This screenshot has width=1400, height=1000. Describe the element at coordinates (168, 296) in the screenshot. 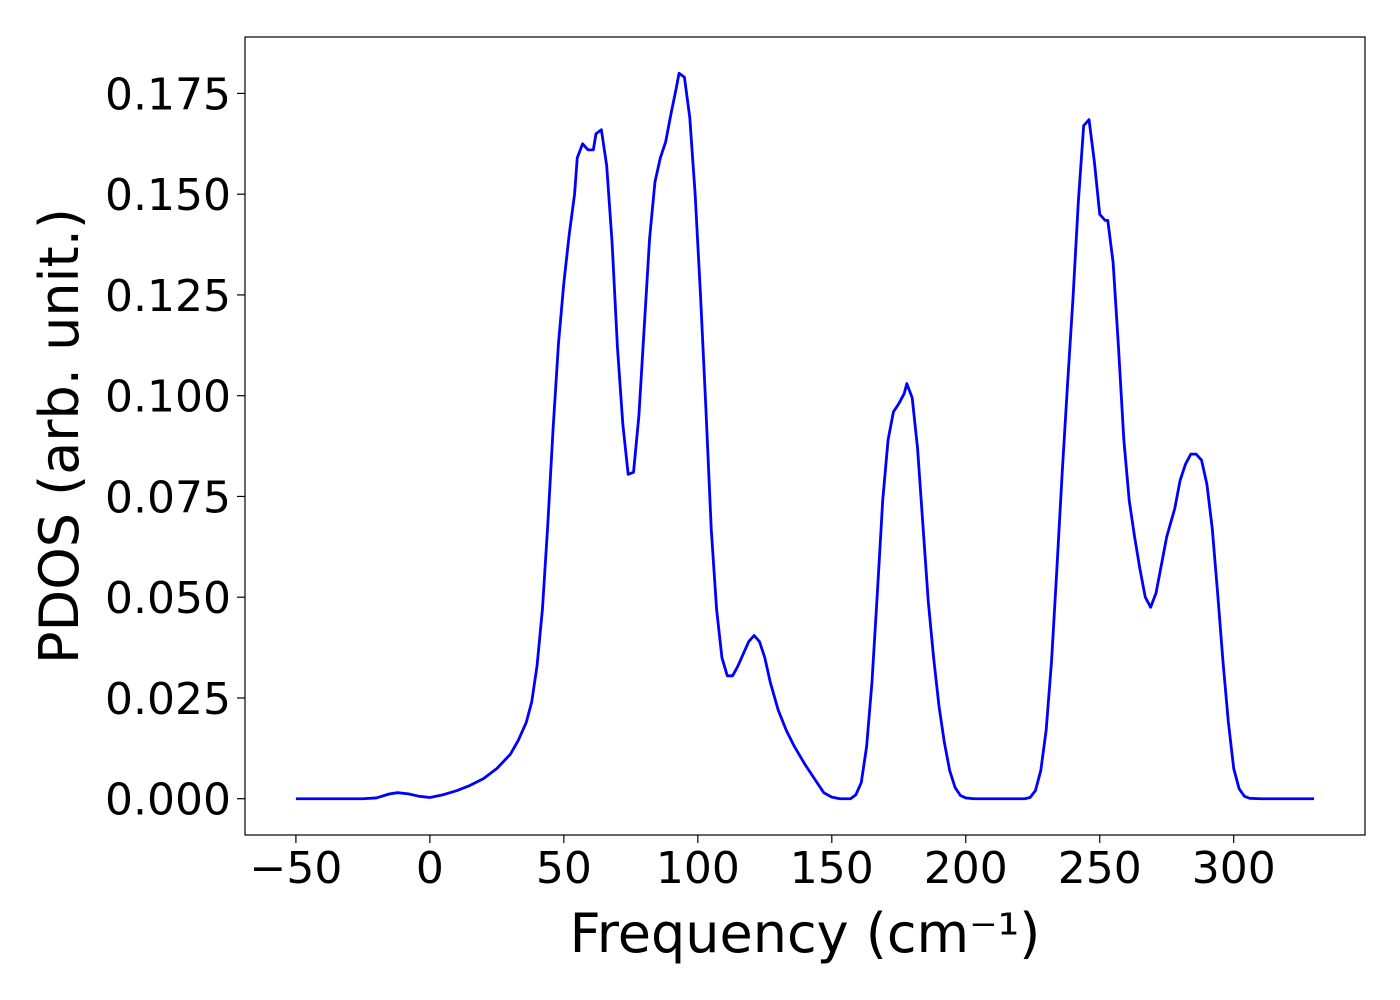

I see `y-tick-label: 0.125` at that location.